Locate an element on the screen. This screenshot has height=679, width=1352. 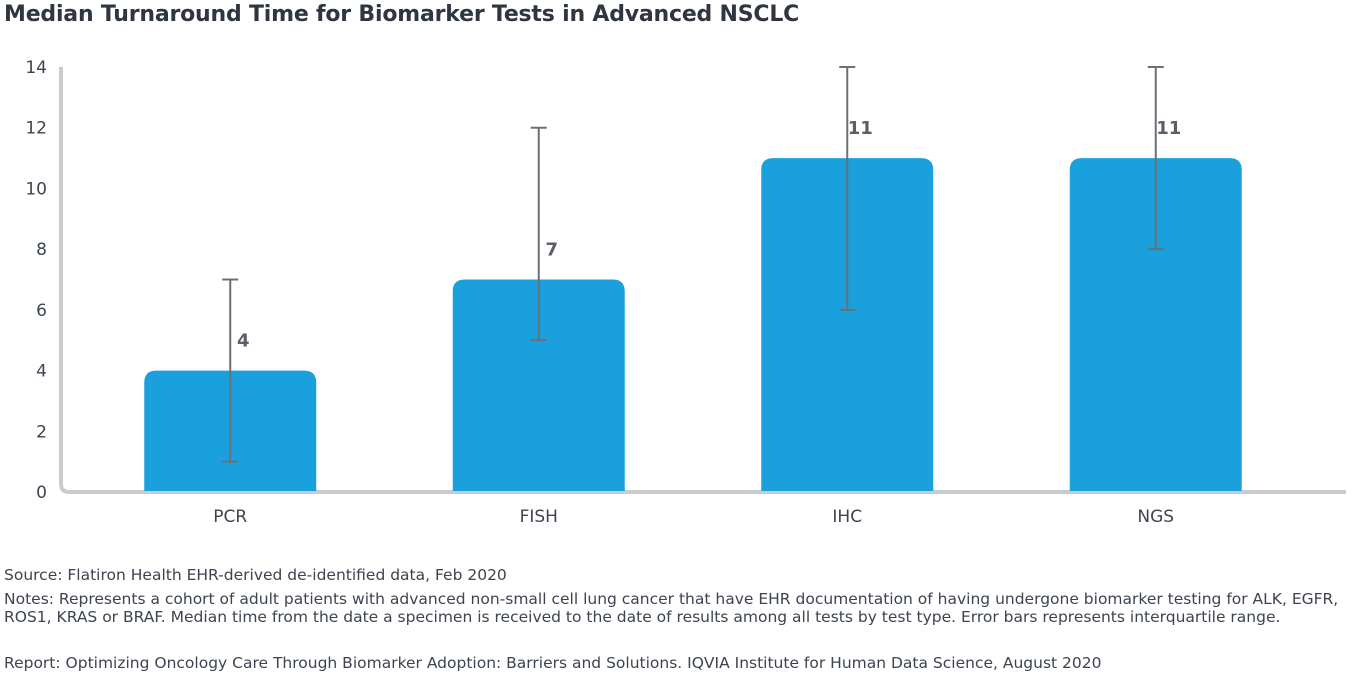
data-label-fish: 7 is located at coordinates (551, 250).